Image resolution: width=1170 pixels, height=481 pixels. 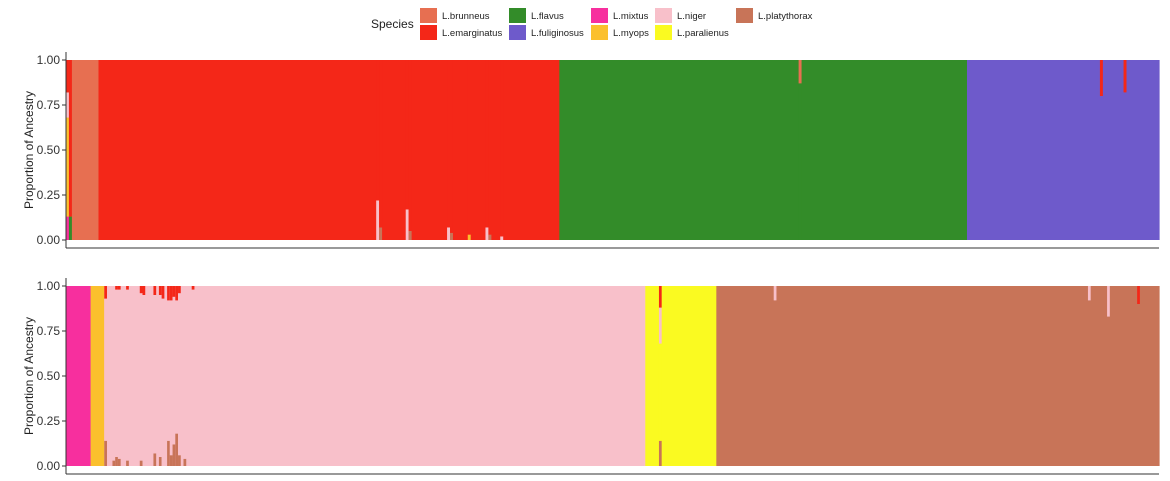 I want to click on legend-title: Species, so click(x=392, y=24).